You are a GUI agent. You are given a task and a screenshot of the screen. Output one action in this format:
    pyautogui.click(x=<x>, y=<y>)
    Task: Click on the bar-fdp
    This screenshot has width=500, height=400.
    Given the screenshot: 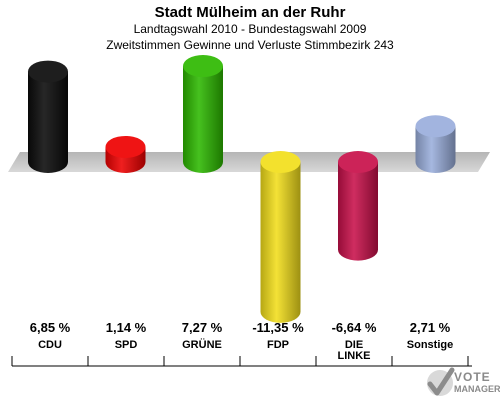 What is the action you would take?
    pyautogui.click(x=280, y=237)
    